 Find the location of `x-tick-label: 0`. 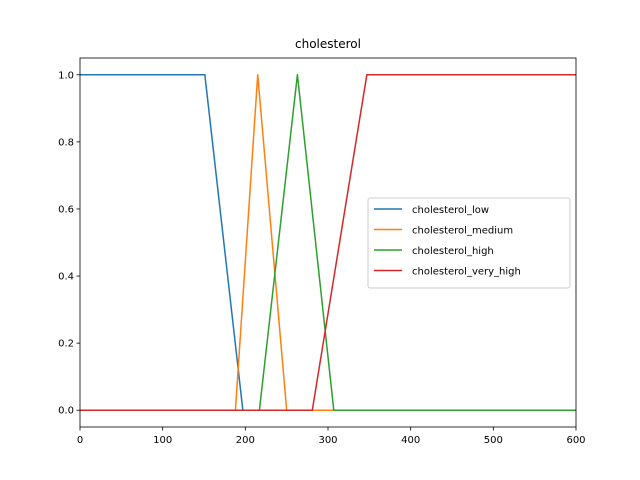

x-tick-label: 0 is located at coordinates (80, 440).